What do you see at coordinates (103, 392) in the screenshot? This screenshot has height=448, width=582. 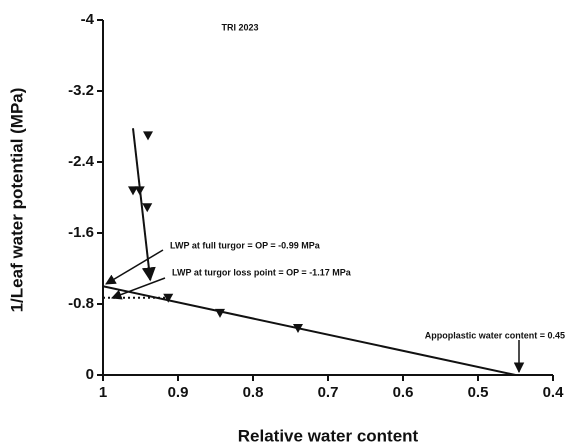 I see `x-tick-label: 1` at bounding box center [103, 392].